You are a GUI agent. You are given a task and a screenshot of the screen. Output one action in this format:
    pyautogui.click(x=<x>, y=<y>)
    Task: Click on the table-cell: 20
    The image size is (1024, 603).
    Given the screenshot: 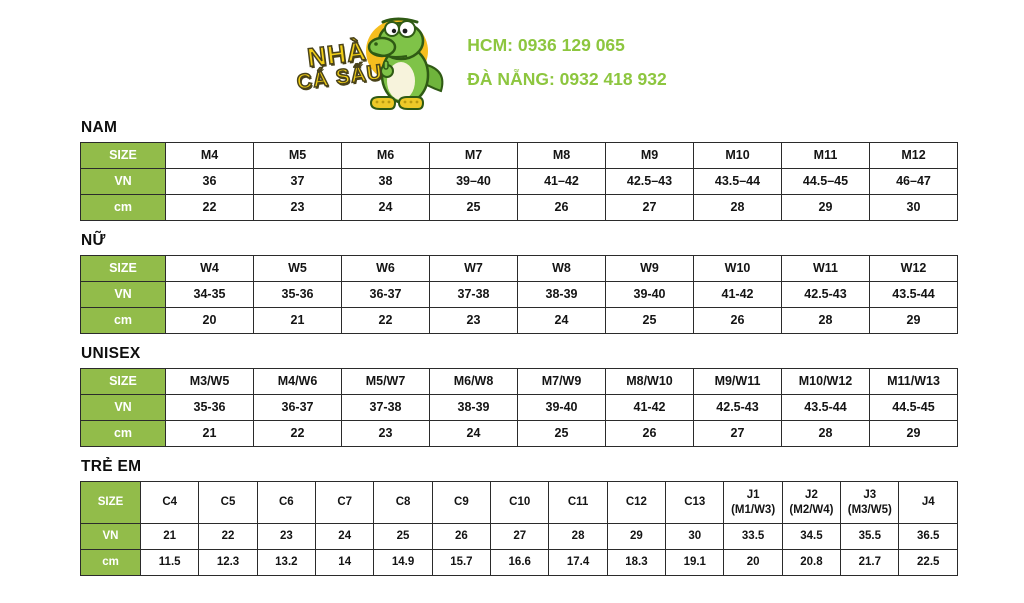 What is the action you would take?
    pyautogui.click(x=209, y=320)
    